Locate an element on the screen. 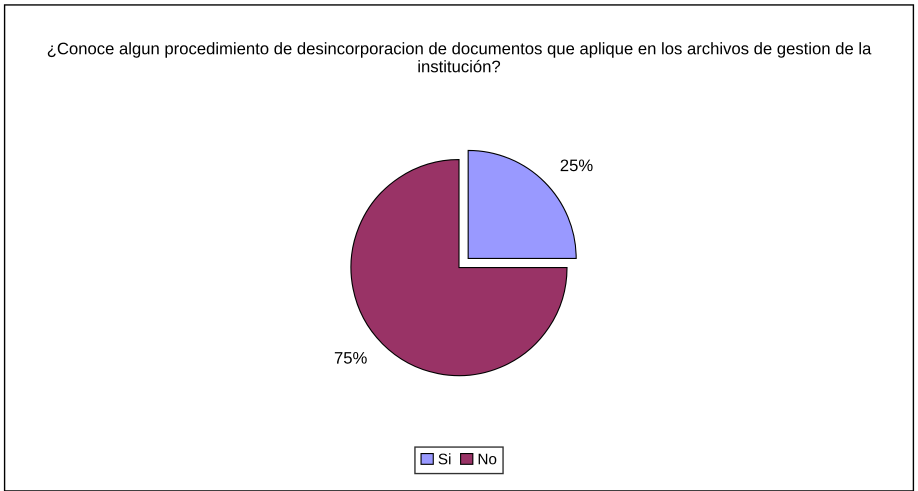  data-label: 75% is located at coordinates (350, 358).